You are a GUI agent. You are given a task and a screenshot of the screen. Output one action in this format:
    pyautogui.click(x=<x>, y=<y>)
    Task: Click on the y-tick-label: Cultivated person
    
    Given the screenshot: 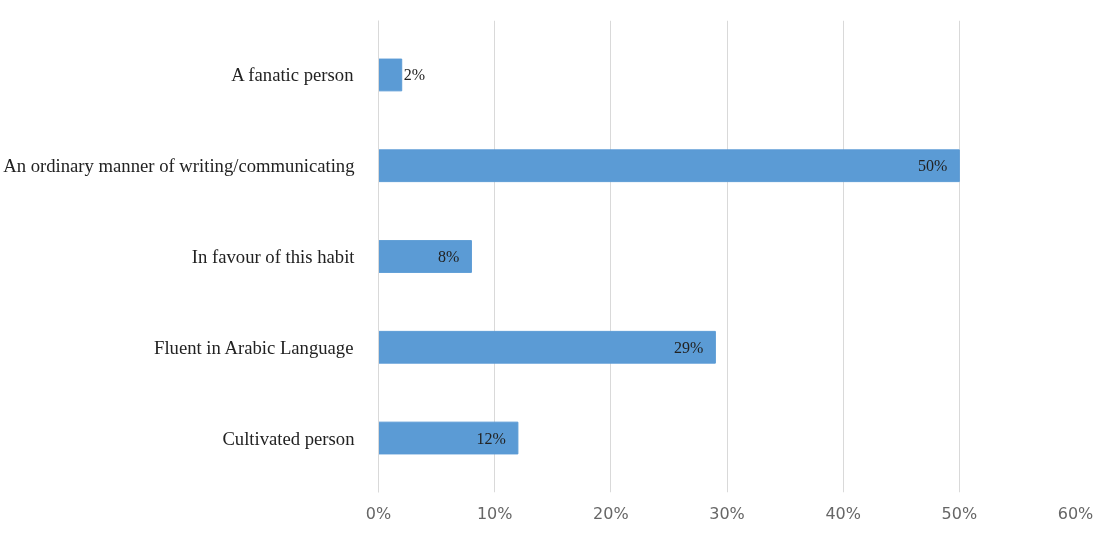 What is the action you would take?
    pyautogui.click(x=289, y=438)
    